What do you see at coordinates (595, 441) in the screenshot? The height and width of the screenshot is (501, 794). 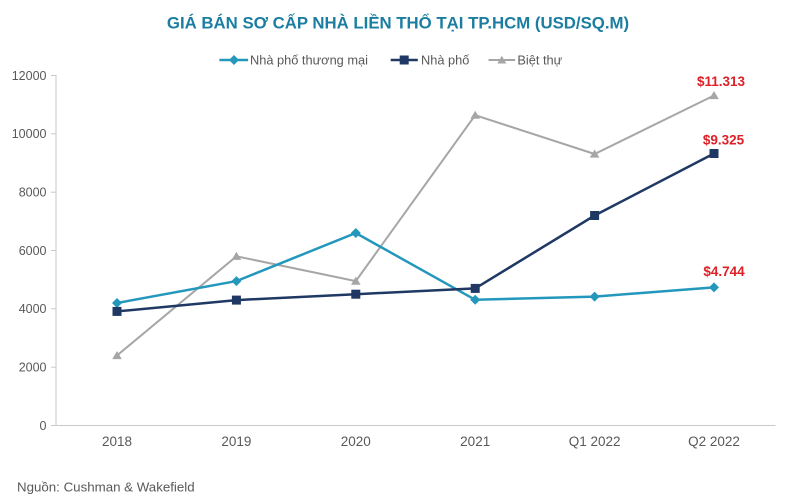 I see `svg-text: Q1 2022` at bounding box center [595, 441].